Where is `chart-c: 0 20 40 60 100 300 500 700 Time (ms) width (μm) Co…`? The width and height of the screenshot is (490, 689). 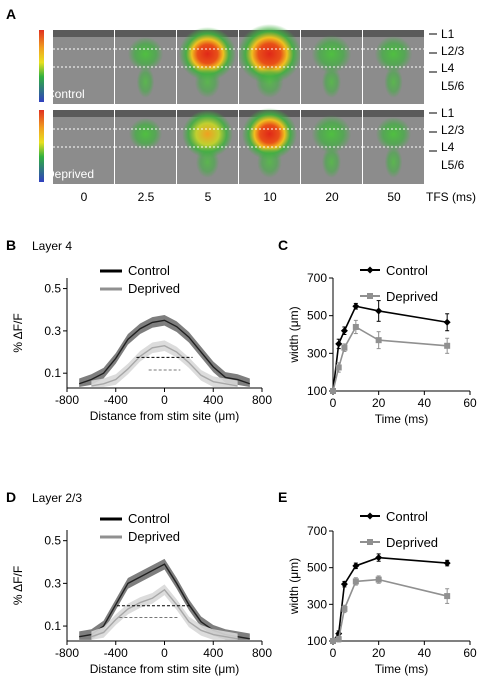
chart-c: 0 20 40 60 100 300 500 700 Time (ms) width (μm) Co… is located at coordinates (382, 344).